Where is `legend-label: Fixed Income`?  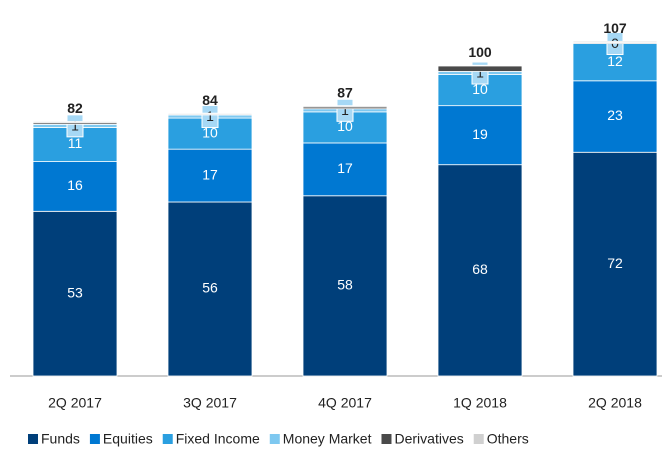
legend-label: Fixed Income is located at coordinates (218, 439).